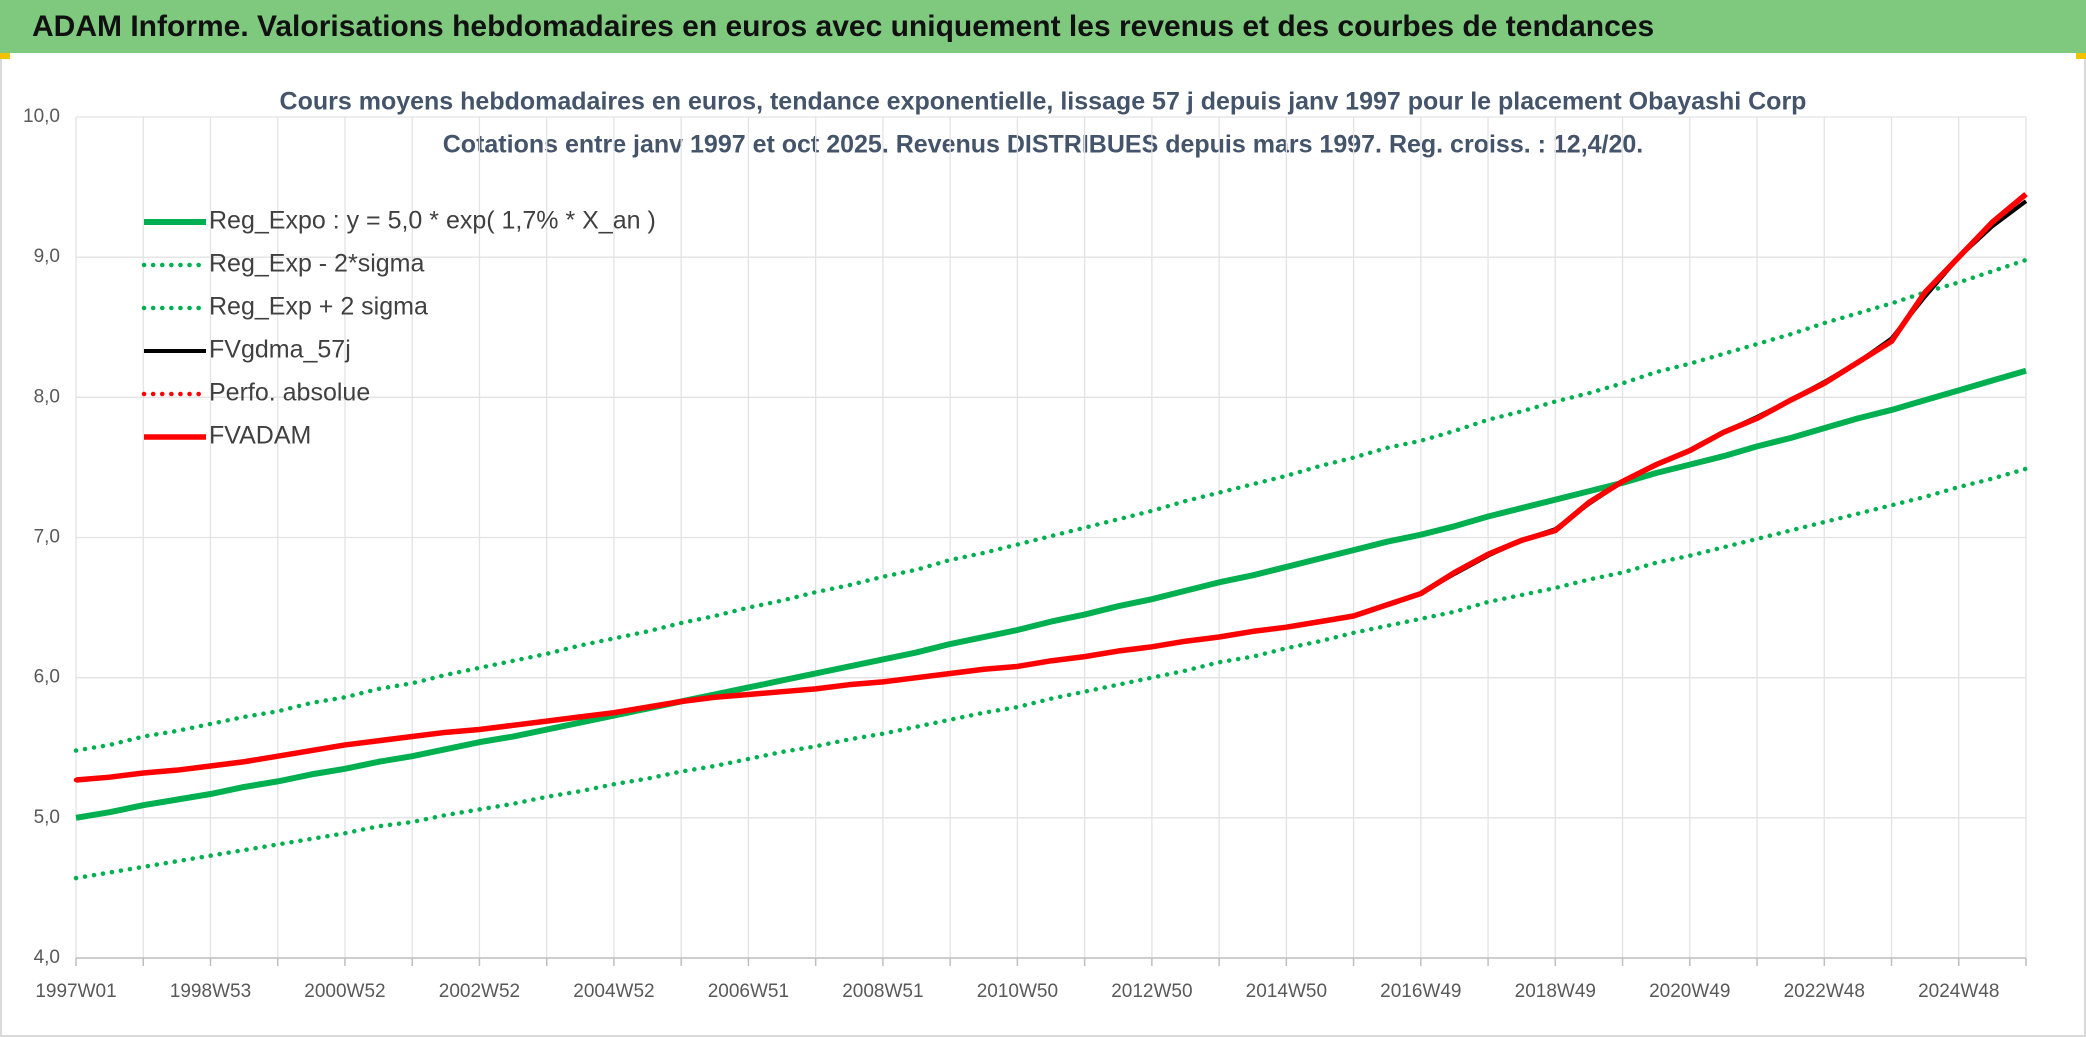 This screenshot has height=1037, width=2086. Describe the element at coordinates (748, 991) in the screenshot. I see `x-tick-label: 2006W51` at that location.